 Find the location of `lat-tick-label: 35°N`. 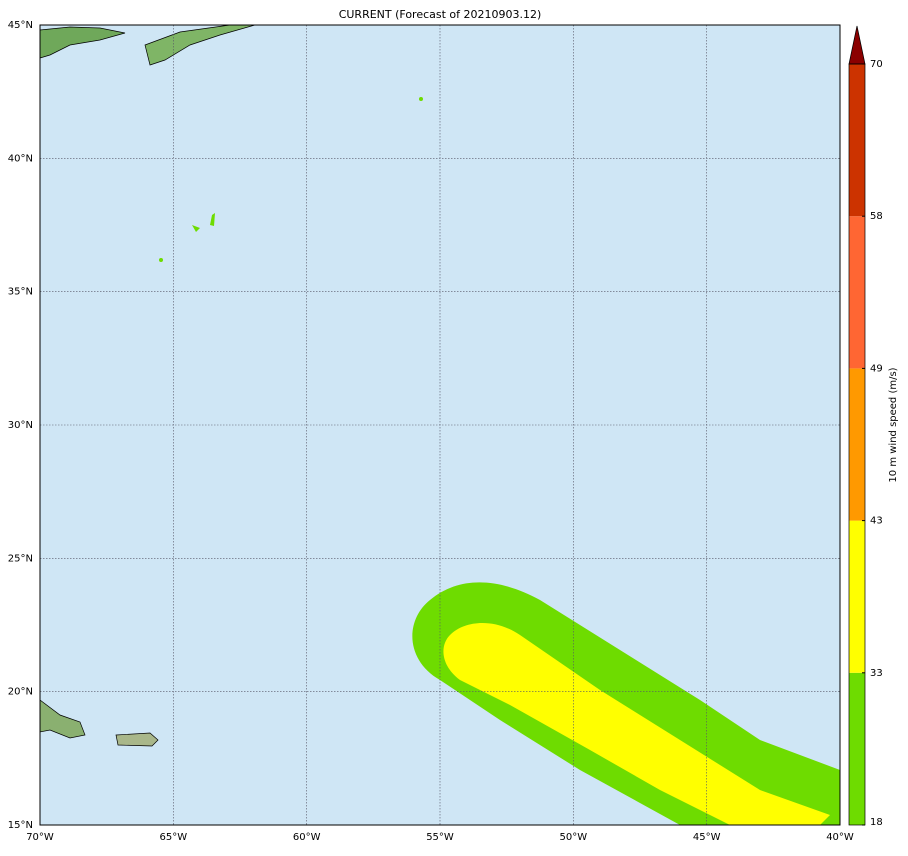

lat-tick-label: 35°N is located at coordinates (20, 292).